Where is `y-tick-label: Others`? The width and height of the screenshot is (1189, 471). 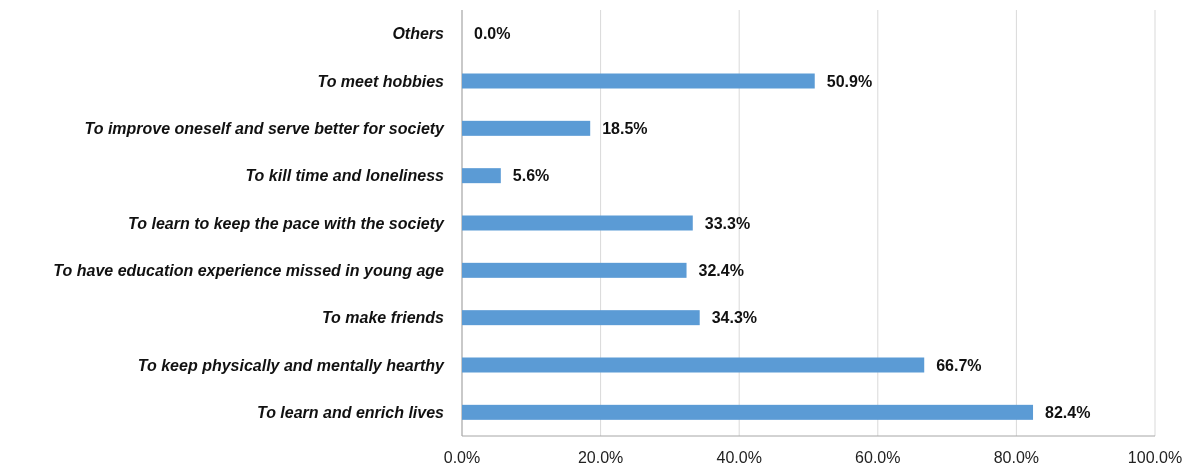 y-tick-label: Others is located at coordinates (418, 34).